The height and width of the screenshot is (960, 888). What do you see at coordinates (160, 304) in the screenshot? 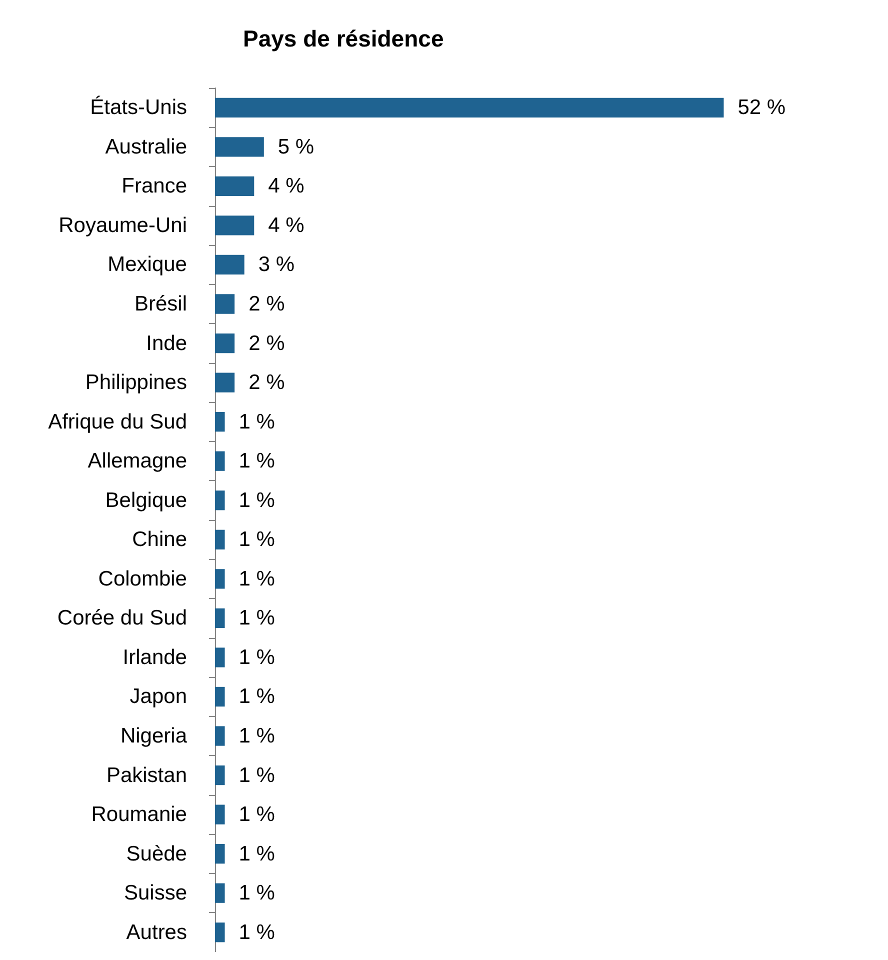
I see `y-tick-label: Brésil` at bounding box center [160, 304].